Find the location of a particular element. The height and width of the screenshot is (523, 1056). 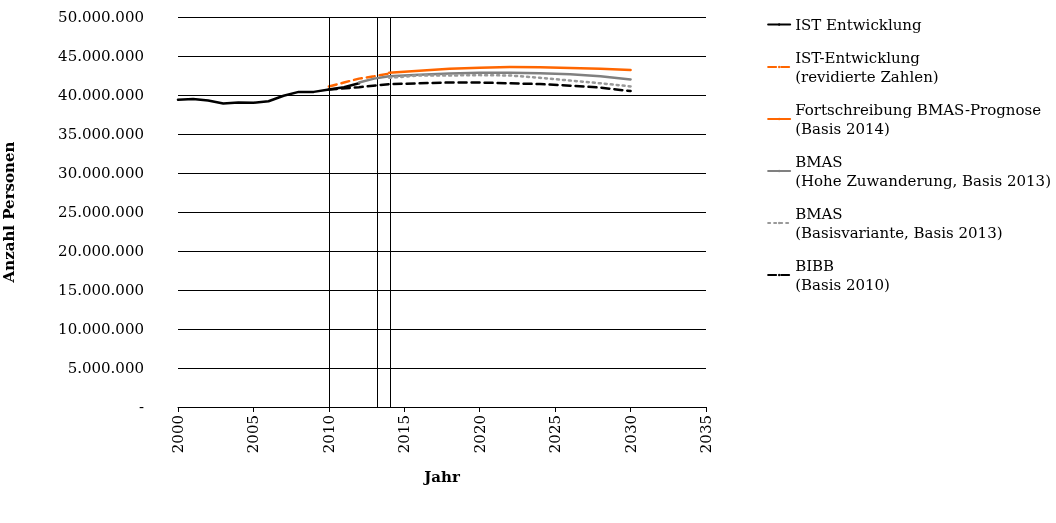

legend-label: IST-Entwicklung (revidierte Zahlen) is located at coordinates (867, 67).